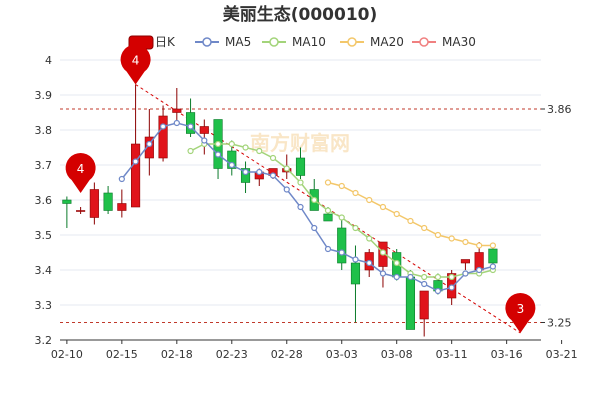  What do you see at coordinates (136, 61) in the screenshot?
I see `marker-label: 4` at bounding box center [136, 61].